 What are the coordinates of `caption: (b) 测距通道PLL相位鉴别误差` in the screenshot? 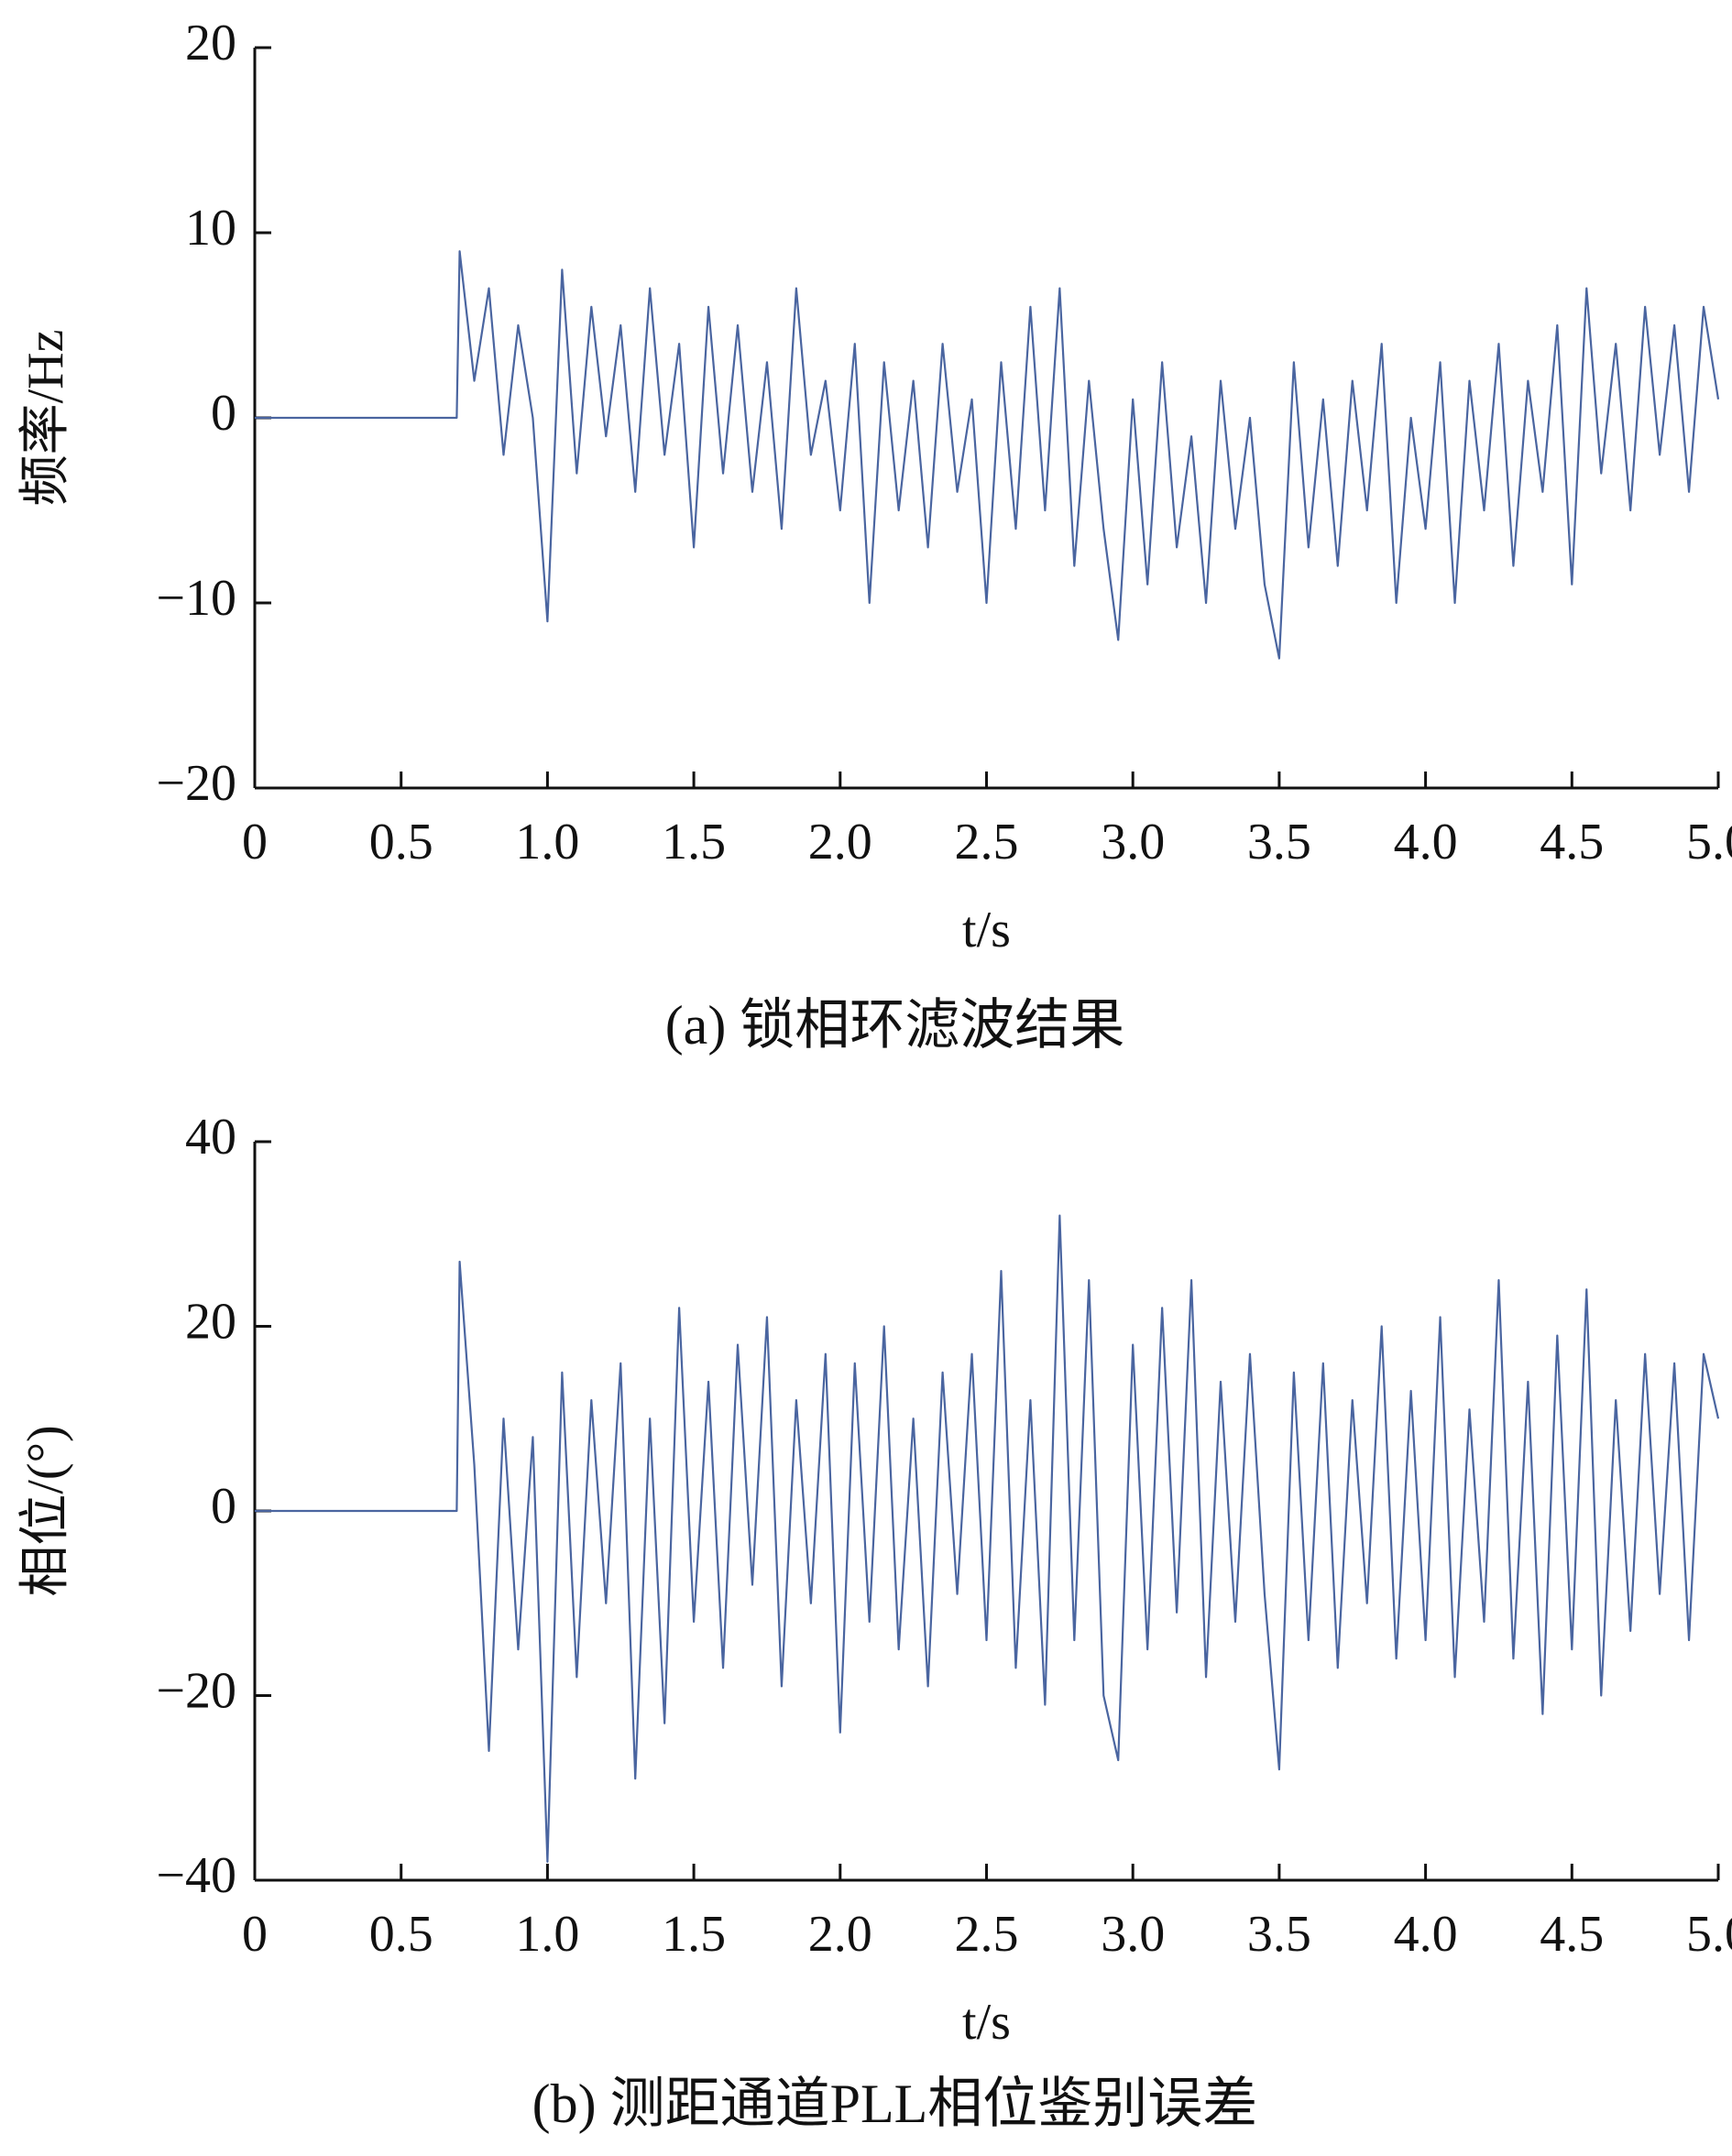 It's located at (895, 2104).